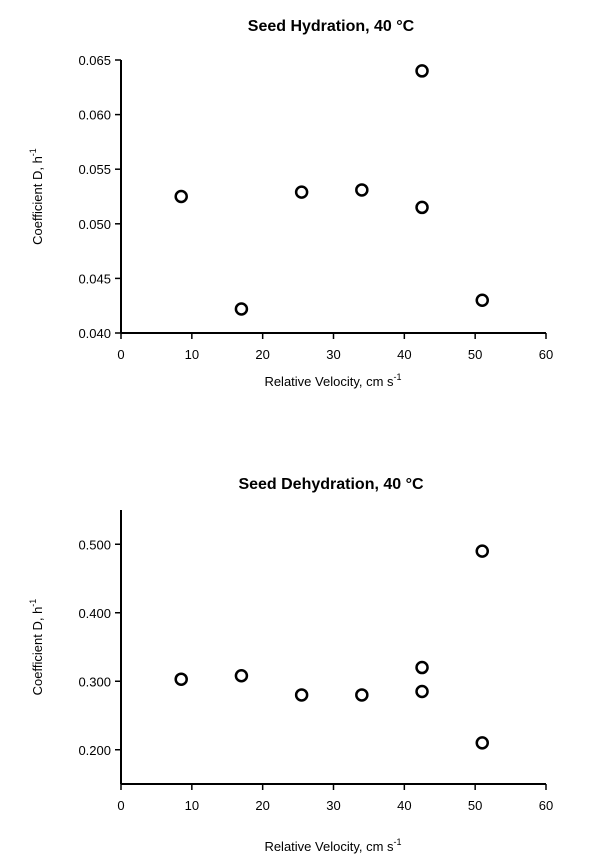 This screenshot has height=865, width=591. What do you see at coordinates (331, 484) in the screenshot?
I see `chart-title: Seed Dehydration, 40 °C` at bounding box center [331, 484].